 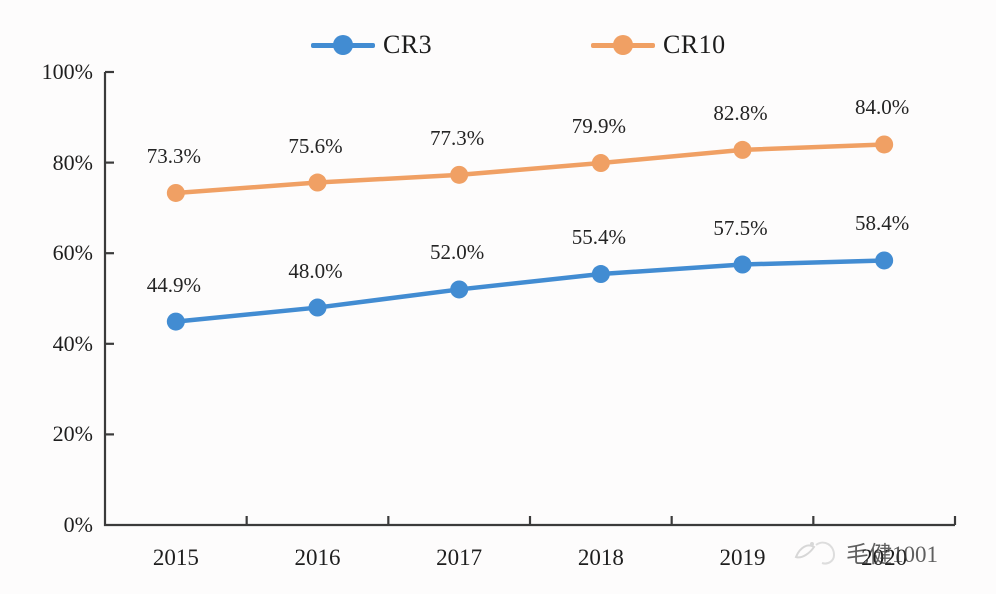 What do you see at coordinates (175, 192) in the screenshot?
I see `marker-cr10-2015` at bounding box center [175, 192].